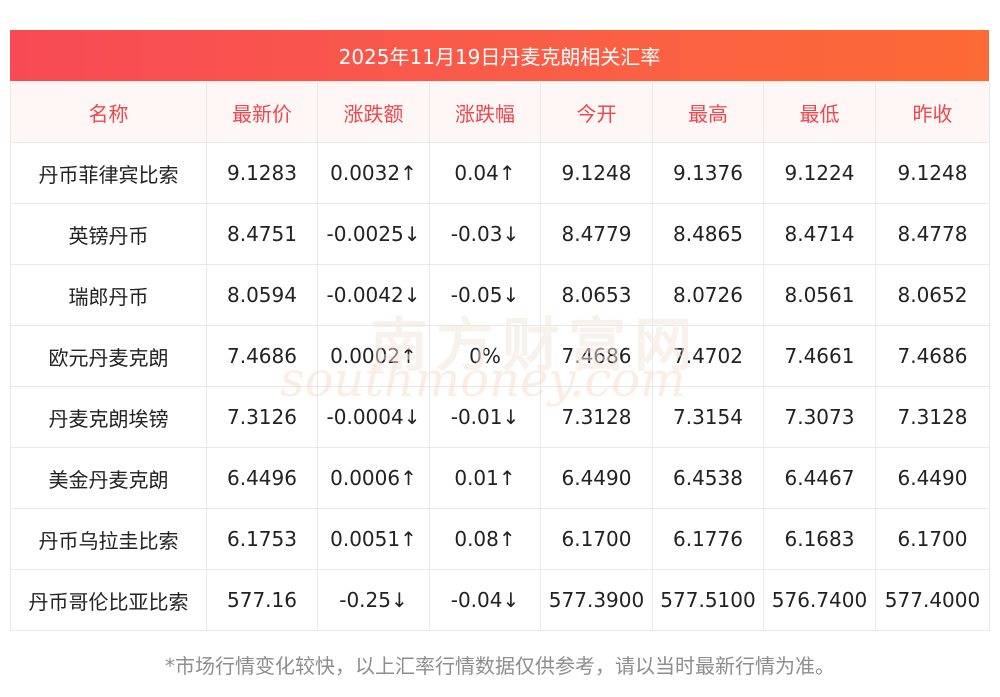 The height and width of the screenshot is (697, 1000). I want to click on header-last: 最新价, so click(262, 112).